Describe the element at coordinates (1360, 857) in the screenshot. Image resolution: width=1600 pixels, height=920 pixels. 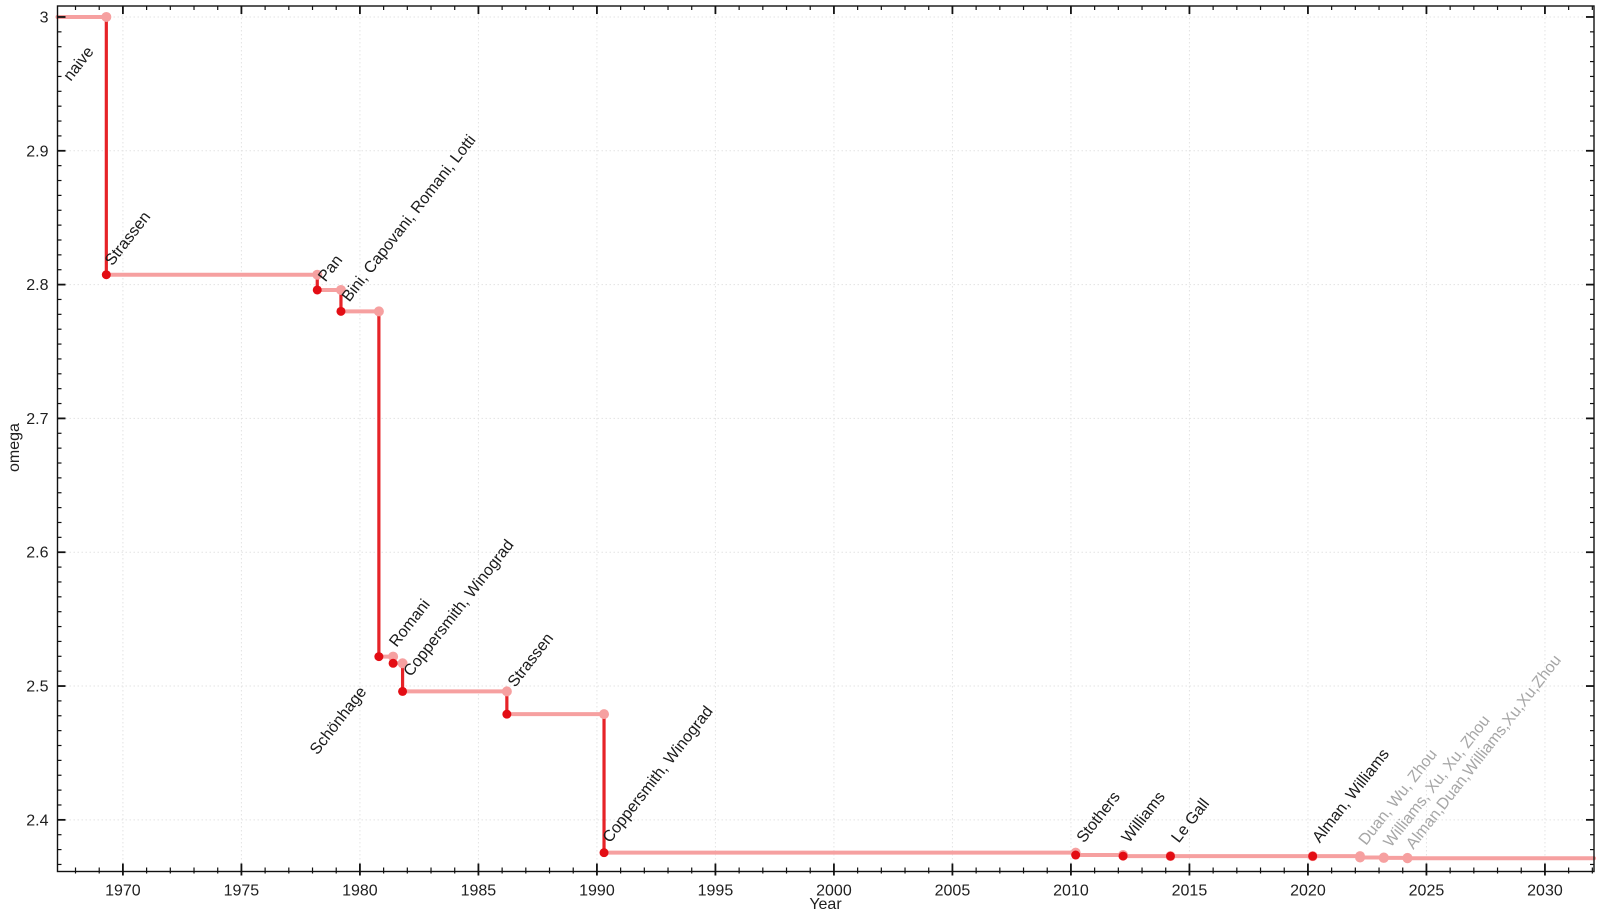
I see `data-point-duan-wu-zhou` at that location.